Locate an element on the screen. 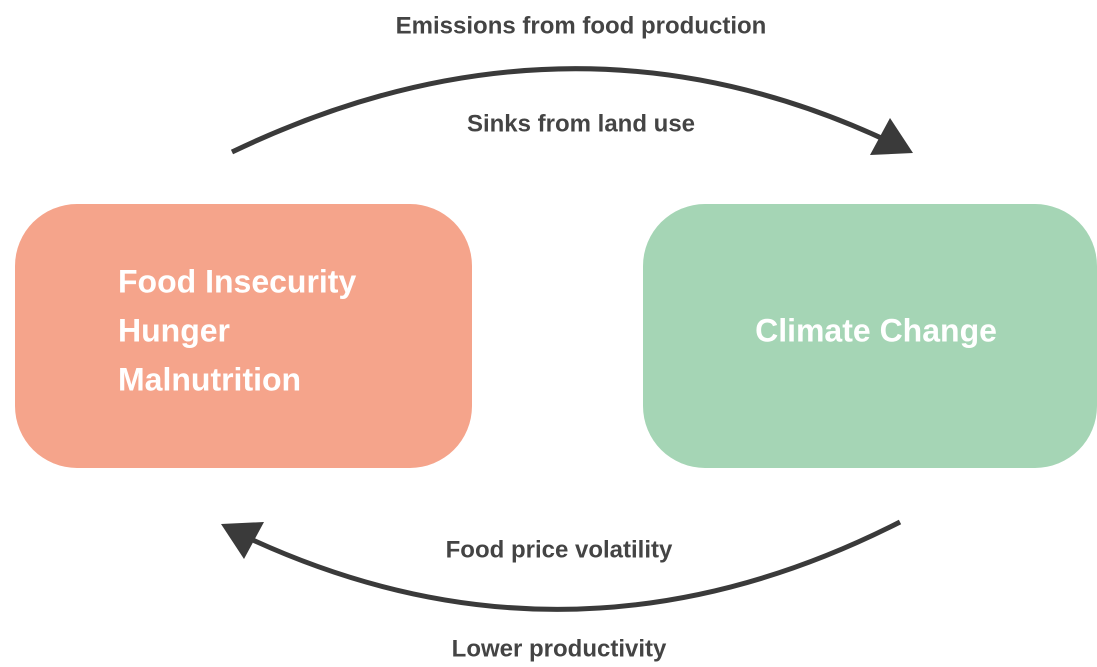 This screenshot has height=667, width=1097. edge-label: Food price volatility is located at coordinates (559, 549).